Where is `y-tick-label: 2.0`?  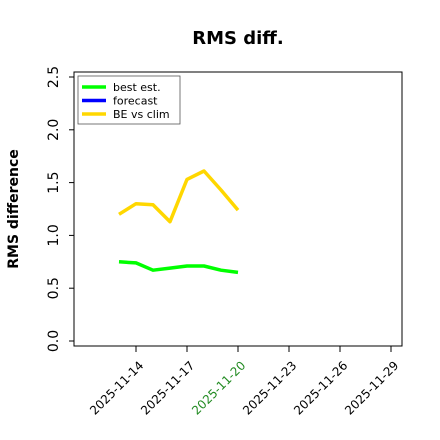
y-tick-label: 2.0 is located at coordinates (54, 130).